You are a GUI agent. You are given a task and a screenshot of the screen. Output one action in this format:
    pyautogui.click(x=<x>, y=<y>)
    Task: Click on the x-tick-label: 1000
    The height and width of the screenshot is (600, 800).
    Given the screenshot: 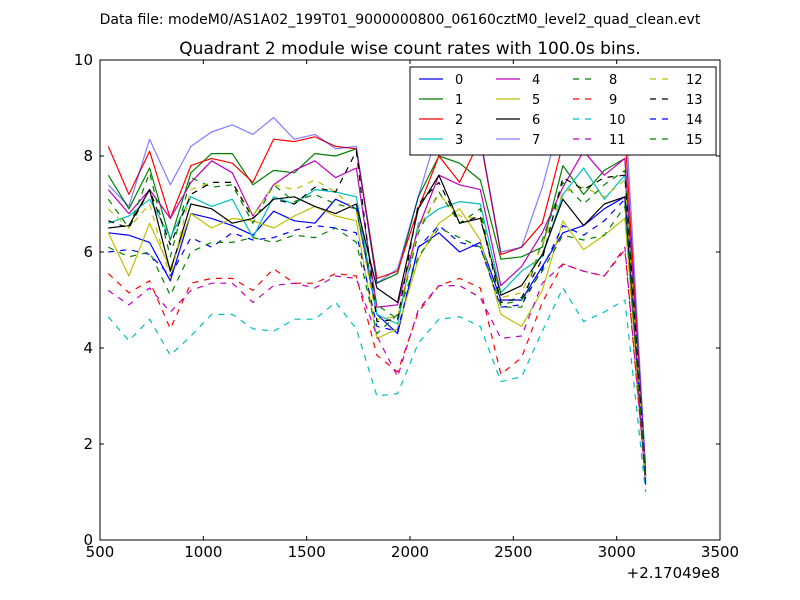 What is the action you would take?
    pyautogui.click(x=203, y=552)
    